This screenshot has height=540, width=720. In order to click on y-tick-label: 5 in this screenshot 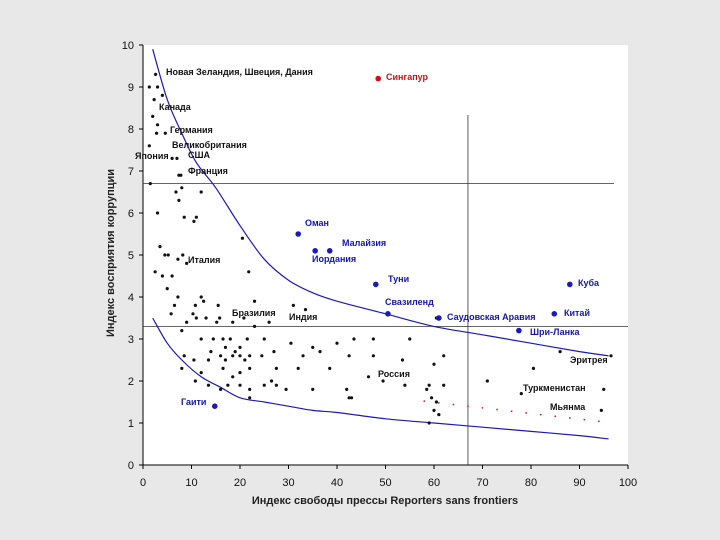, I will do `click(131, 256)`.